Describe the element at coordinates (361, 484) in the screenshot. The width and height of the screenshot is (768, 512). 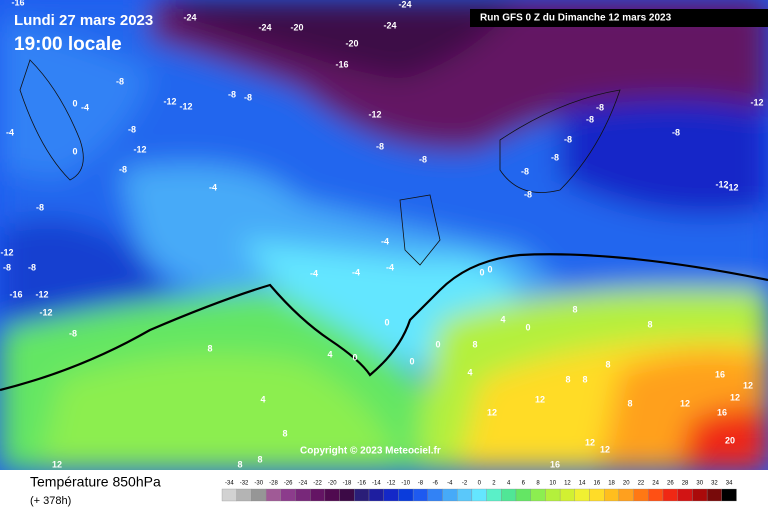
I see `scale-tick-label: -16` at that location.